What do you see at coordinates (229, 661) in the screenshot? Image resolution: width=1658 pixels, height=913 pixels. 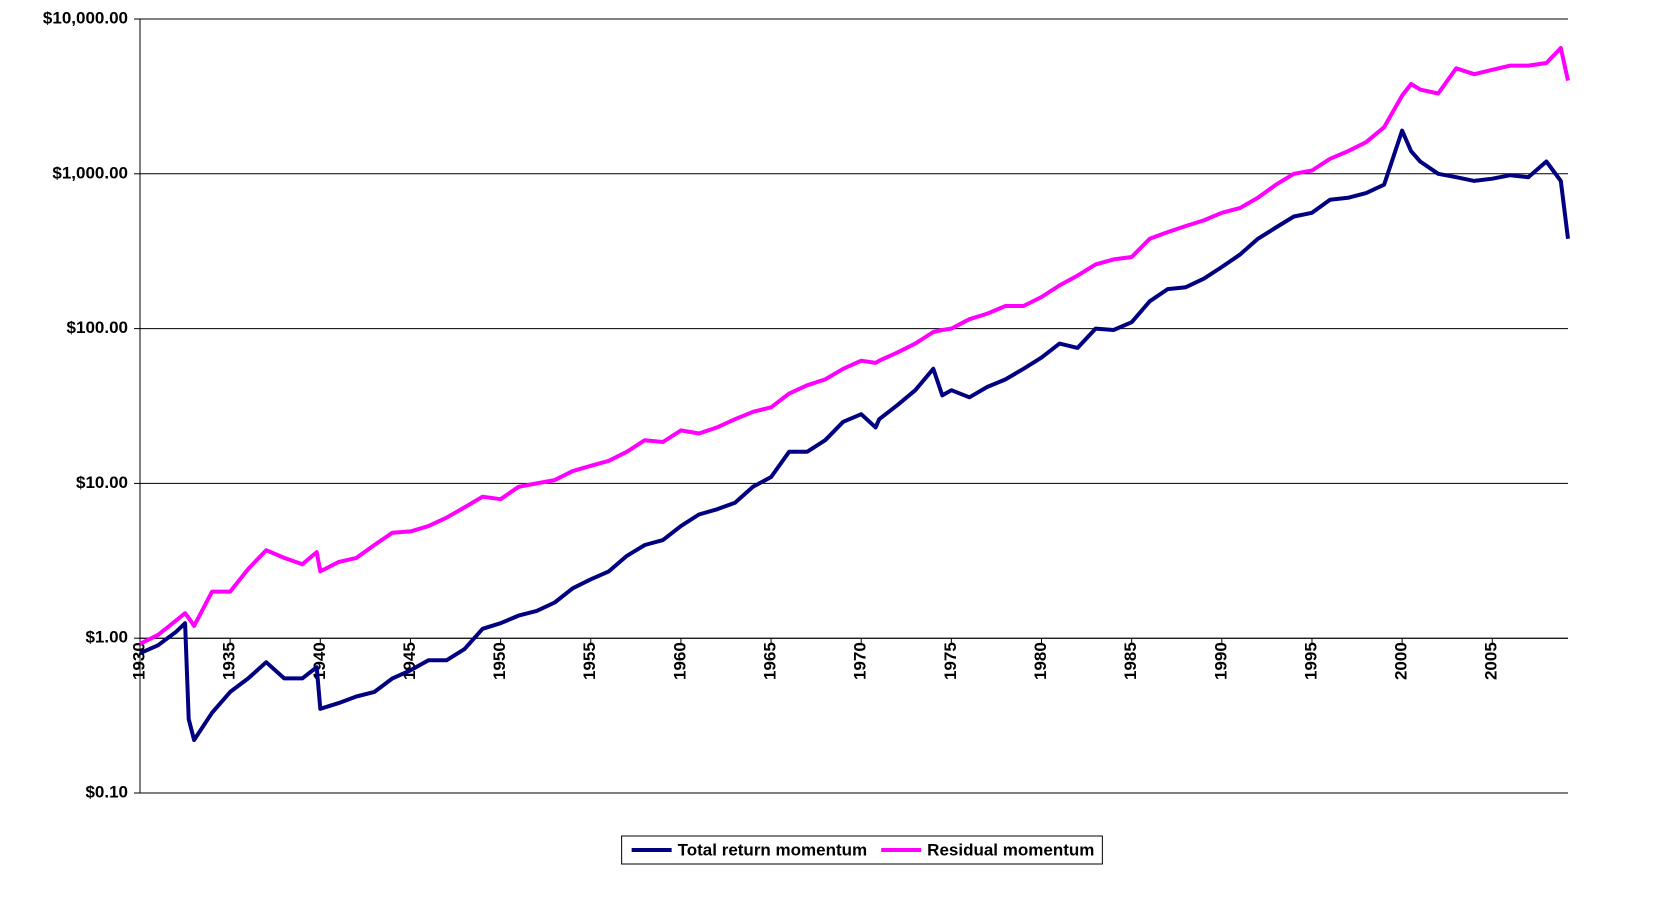 I see `x-tick-label: 1935` at bounding box center [229, 661].